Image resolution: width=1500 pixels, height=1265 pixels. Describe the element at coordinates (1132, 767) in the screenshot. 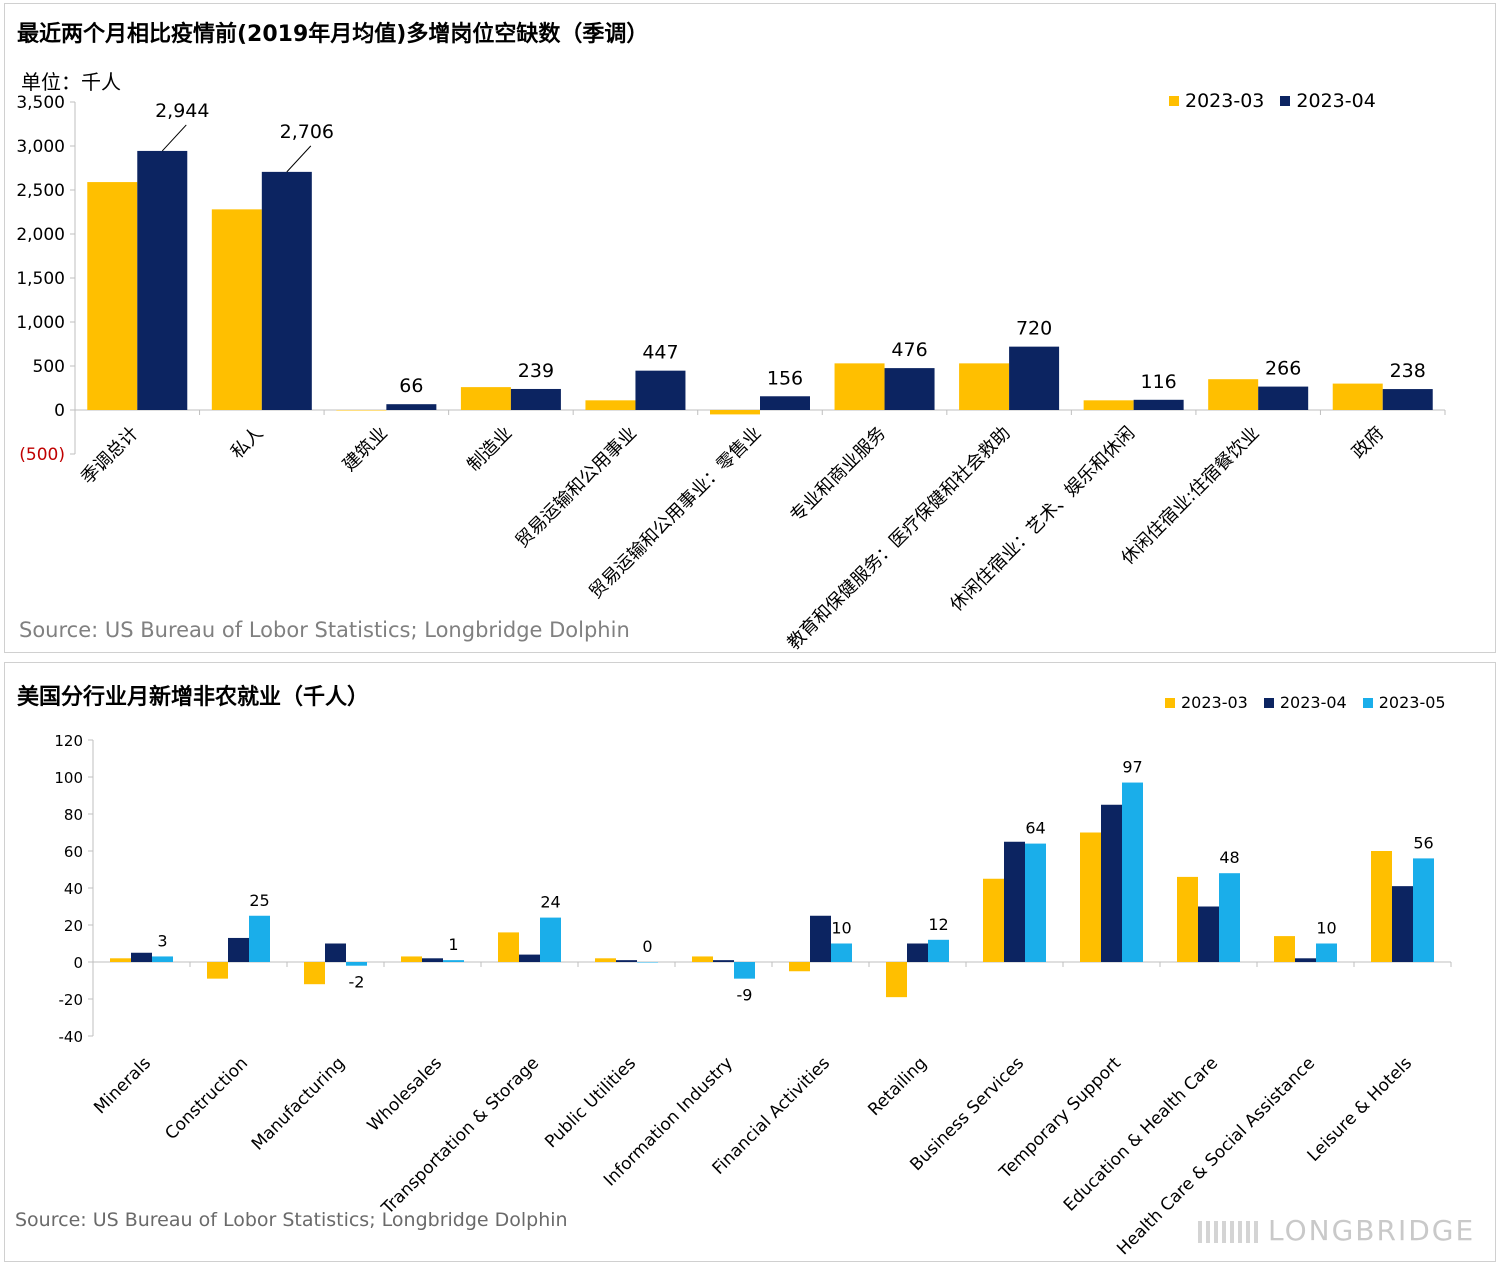

I see `data-label: 97` at that location.